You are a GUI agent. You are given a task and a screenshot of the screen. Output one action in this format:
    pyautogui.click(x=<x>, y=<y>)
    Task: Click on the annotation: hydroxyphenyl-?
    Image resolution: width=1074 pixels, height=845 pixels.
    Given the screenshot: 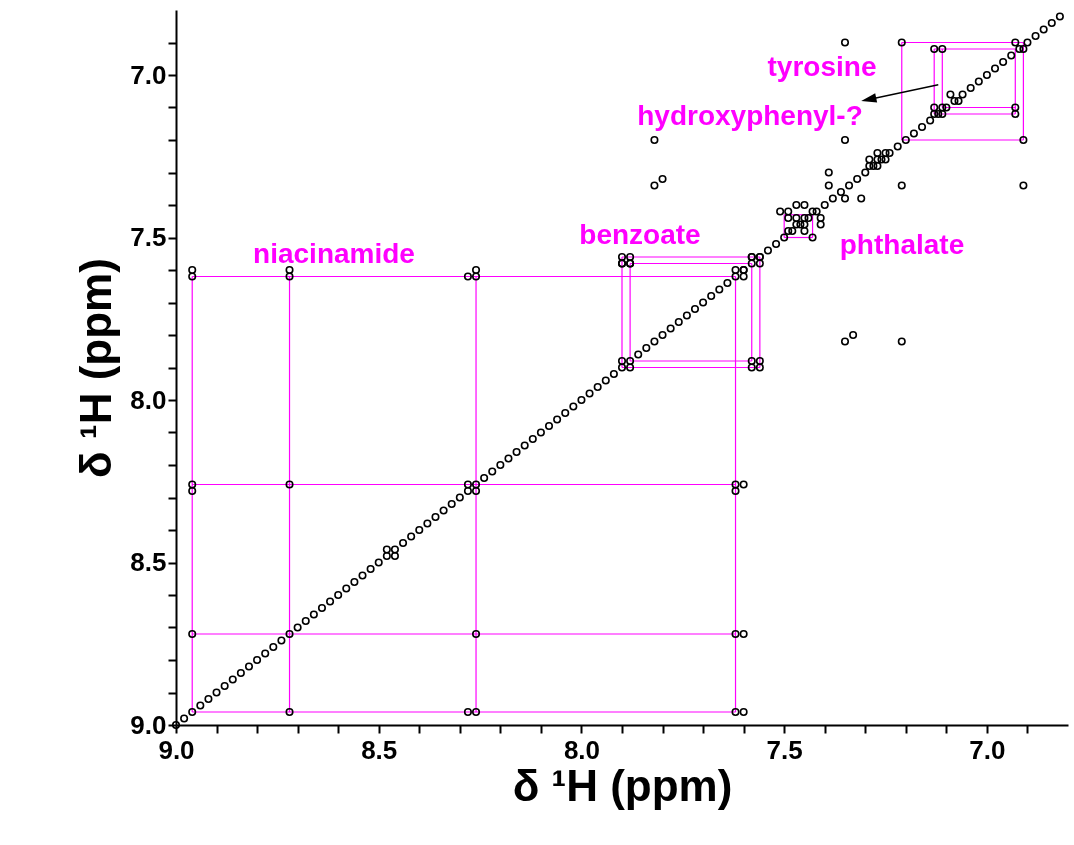 What is the action you would take?
    pyautogui.click(x=750, y=115)
    